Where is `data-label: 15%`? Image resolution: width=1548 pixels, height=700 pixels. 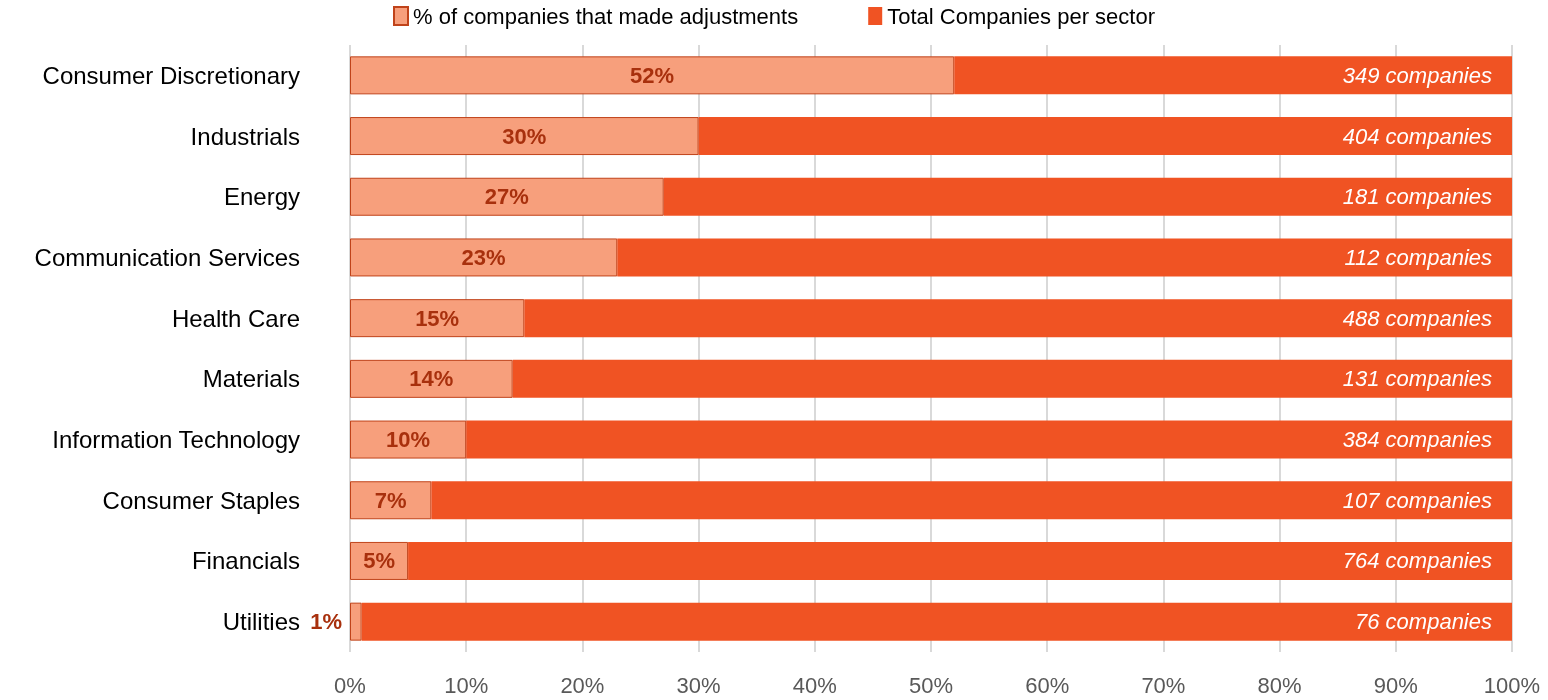
data-label: 15% is located at coordinates (437, 318).